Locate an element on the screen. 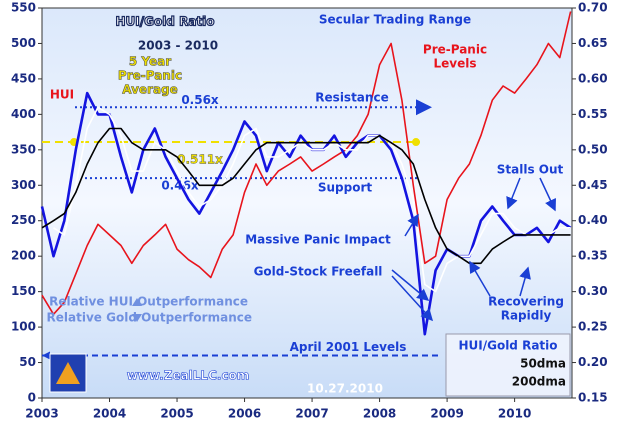  annotation: Levels is located at coordinates (454, 64).